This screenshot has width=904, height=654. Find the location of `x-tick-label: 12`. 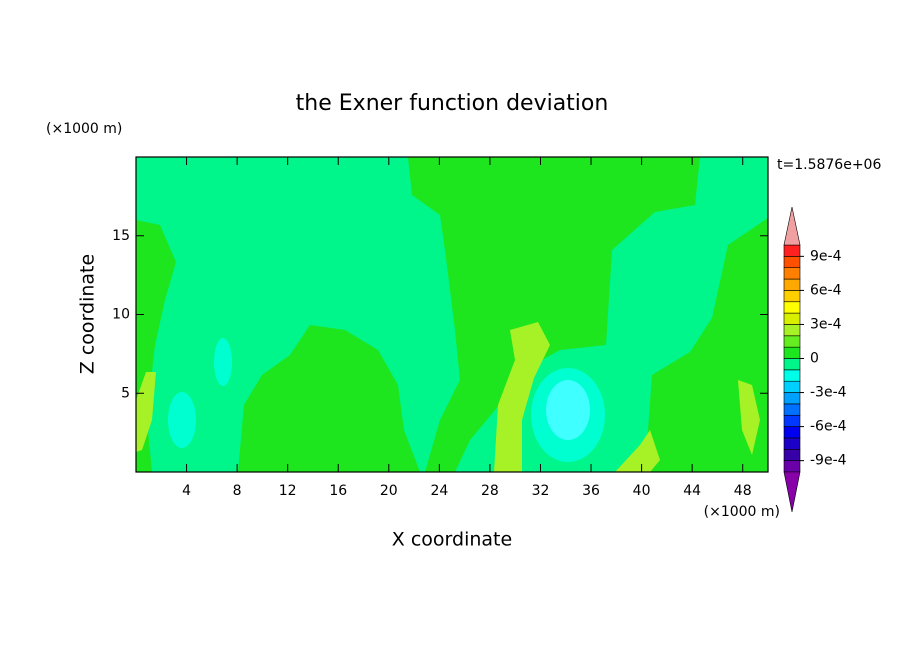

x-tick-label: 12 is located at coordinates (288, 491).